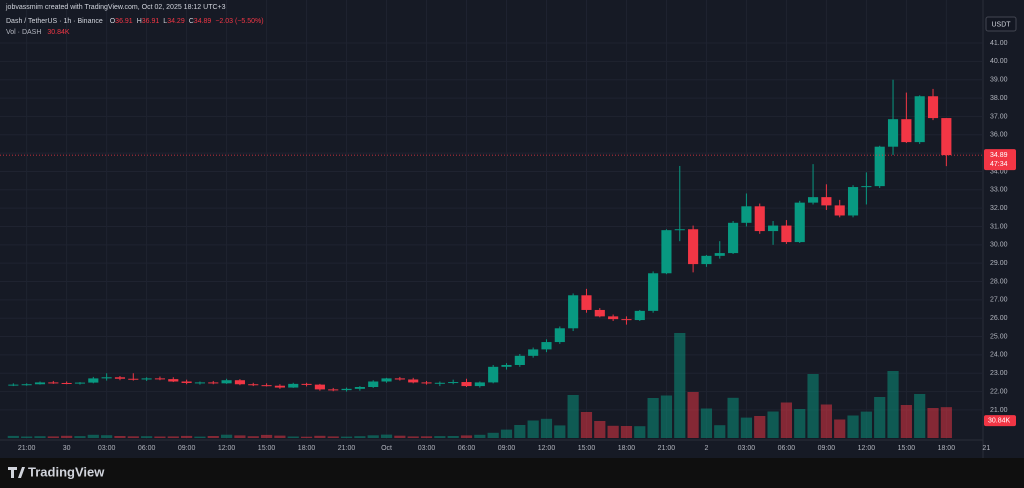  Describe the element at coordinates (999, 300) in the screenshot. I see `y-tick-label: 27.00` at that location.